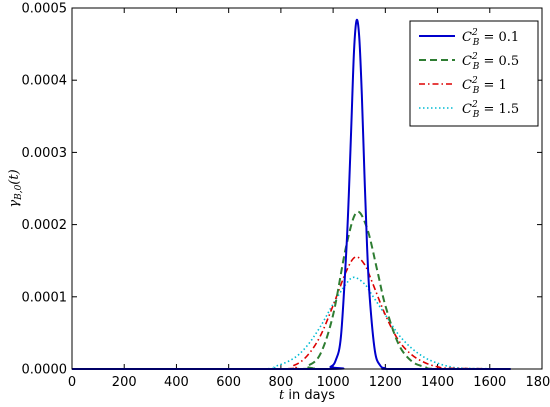  What do you see at coordinates (437, 382) in the screenshot?
I see `x-tick-label: 1400` at bounding box center [437, 382].